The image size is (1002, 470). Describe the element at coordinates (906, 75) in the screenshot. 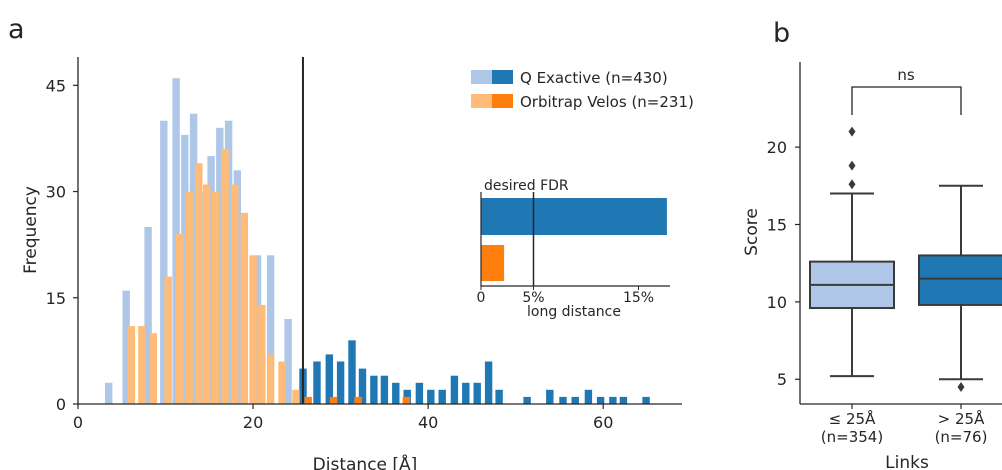

I see `significance-label: ns` at that location.